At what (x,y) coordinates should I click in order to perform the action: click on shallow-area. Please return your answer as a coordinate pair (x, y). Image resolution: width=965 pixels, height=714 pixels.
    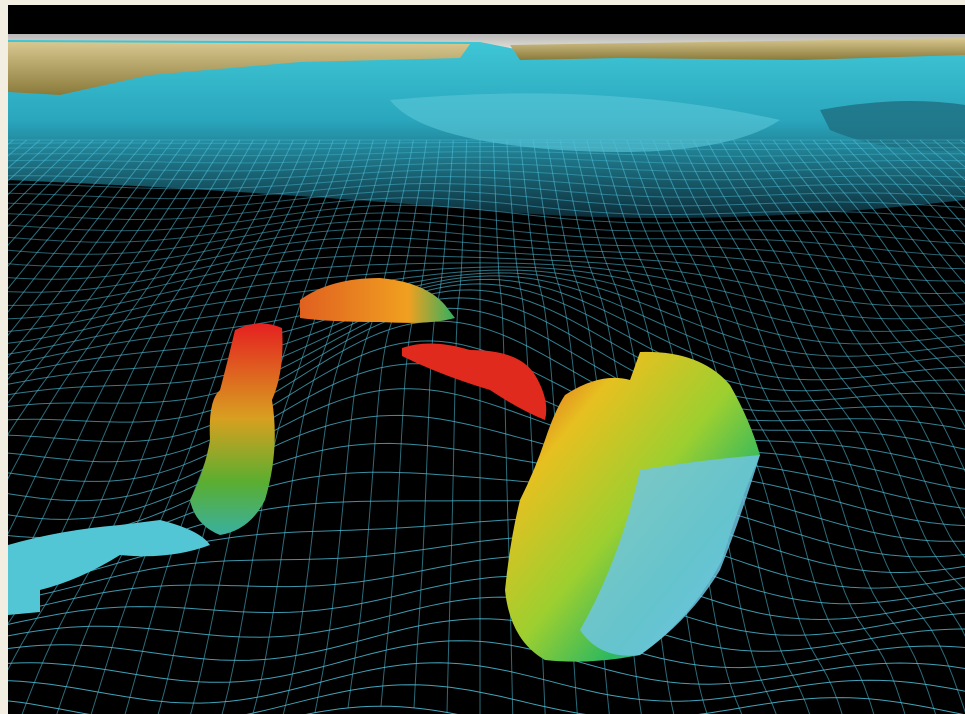
    Looking at the image, I should click on (585, 122).